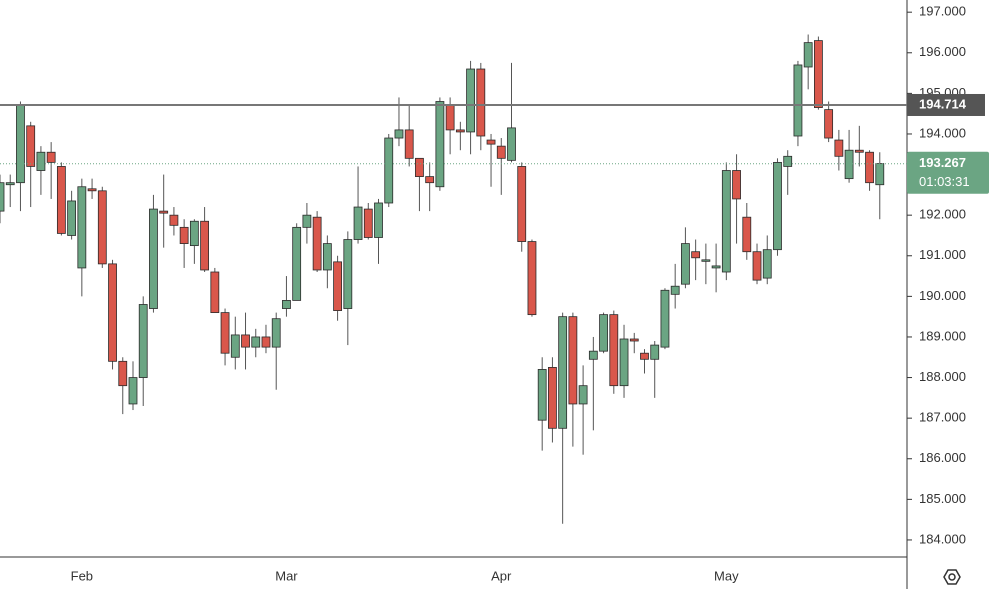  Describe the element at coordinates (942, 51) in the screenshot. I see `y-tick-label: 196.000` at that location.